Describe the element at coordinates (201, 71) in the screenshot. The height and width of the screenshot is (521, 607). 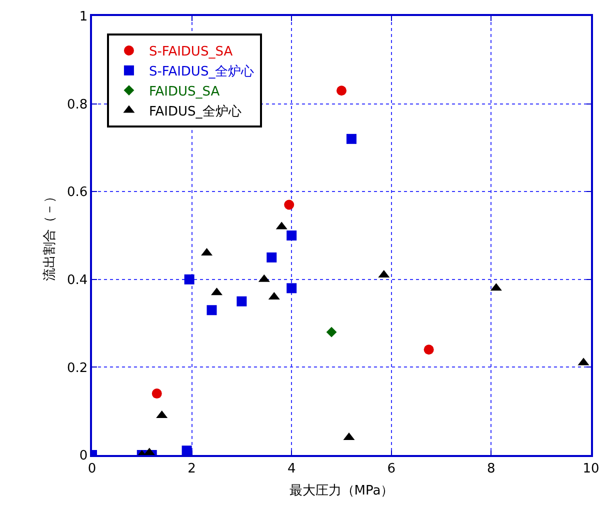
I see `legend-label: S-FAIDUS_全炉心` at that location.